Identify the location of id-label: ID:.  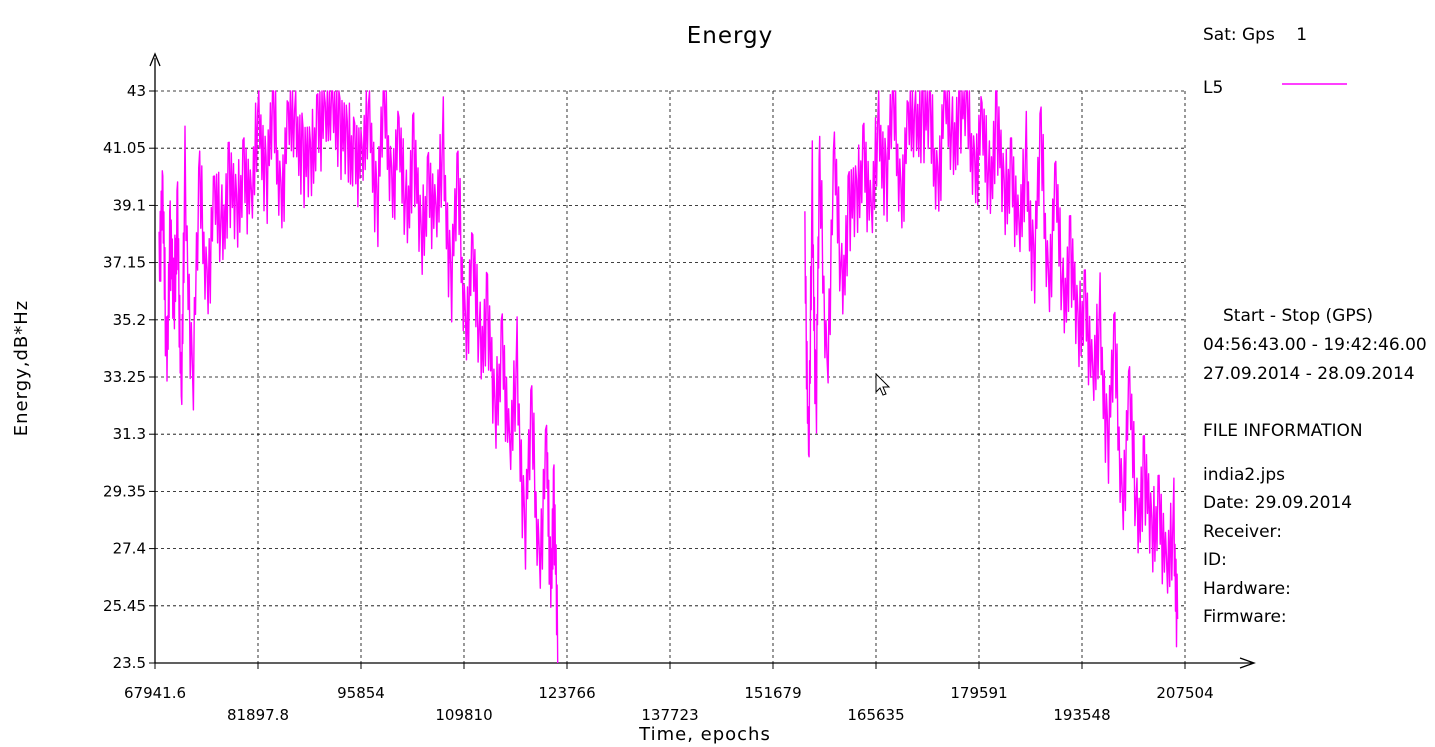
(1215, 560).